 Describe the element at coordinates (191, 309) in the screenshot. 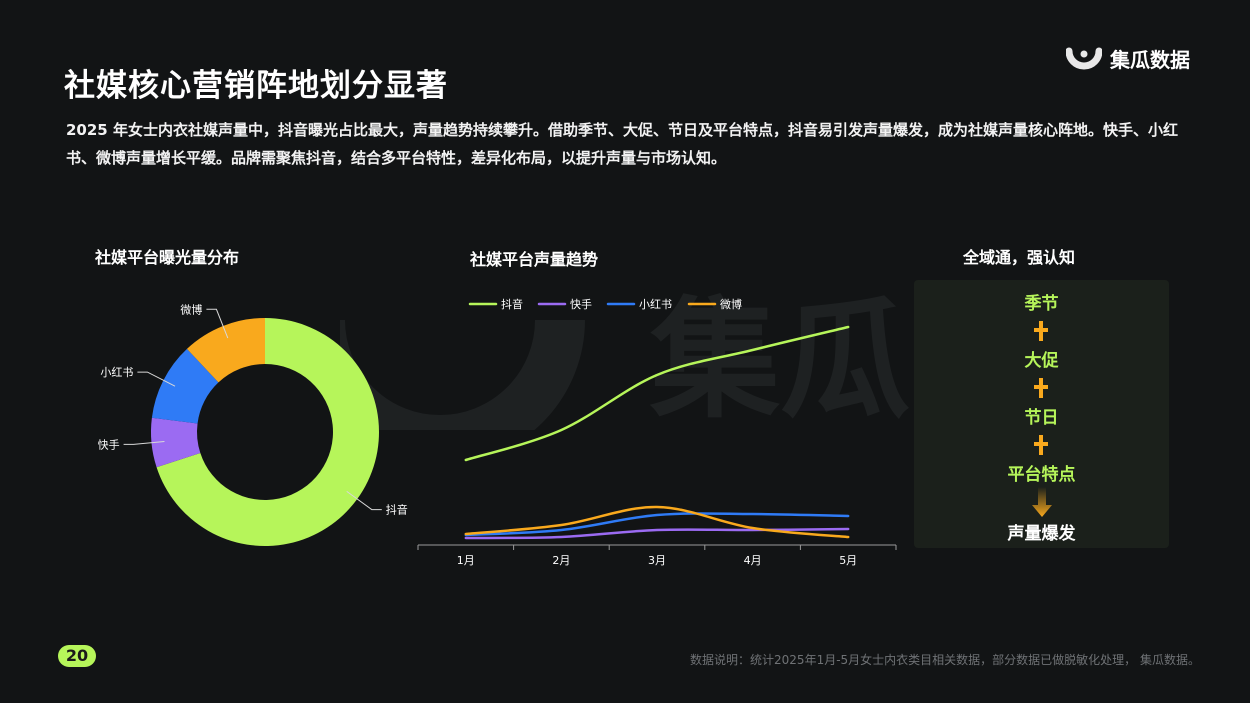

I see `pie-label-weibo: 微博` at that location.